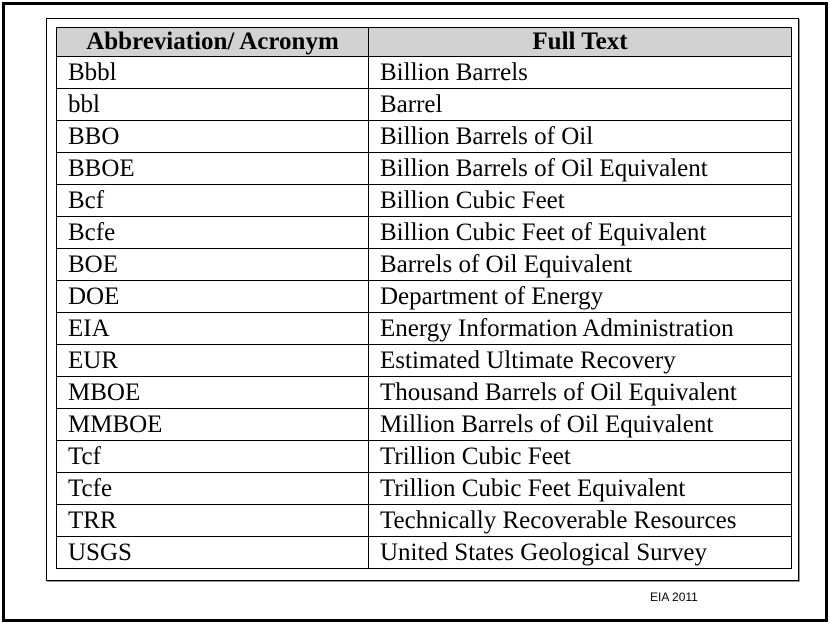 This screenshot has height=626, width=830. I want to click on table-row: Bcf Billion Cubic Feet, so click(424, 200).